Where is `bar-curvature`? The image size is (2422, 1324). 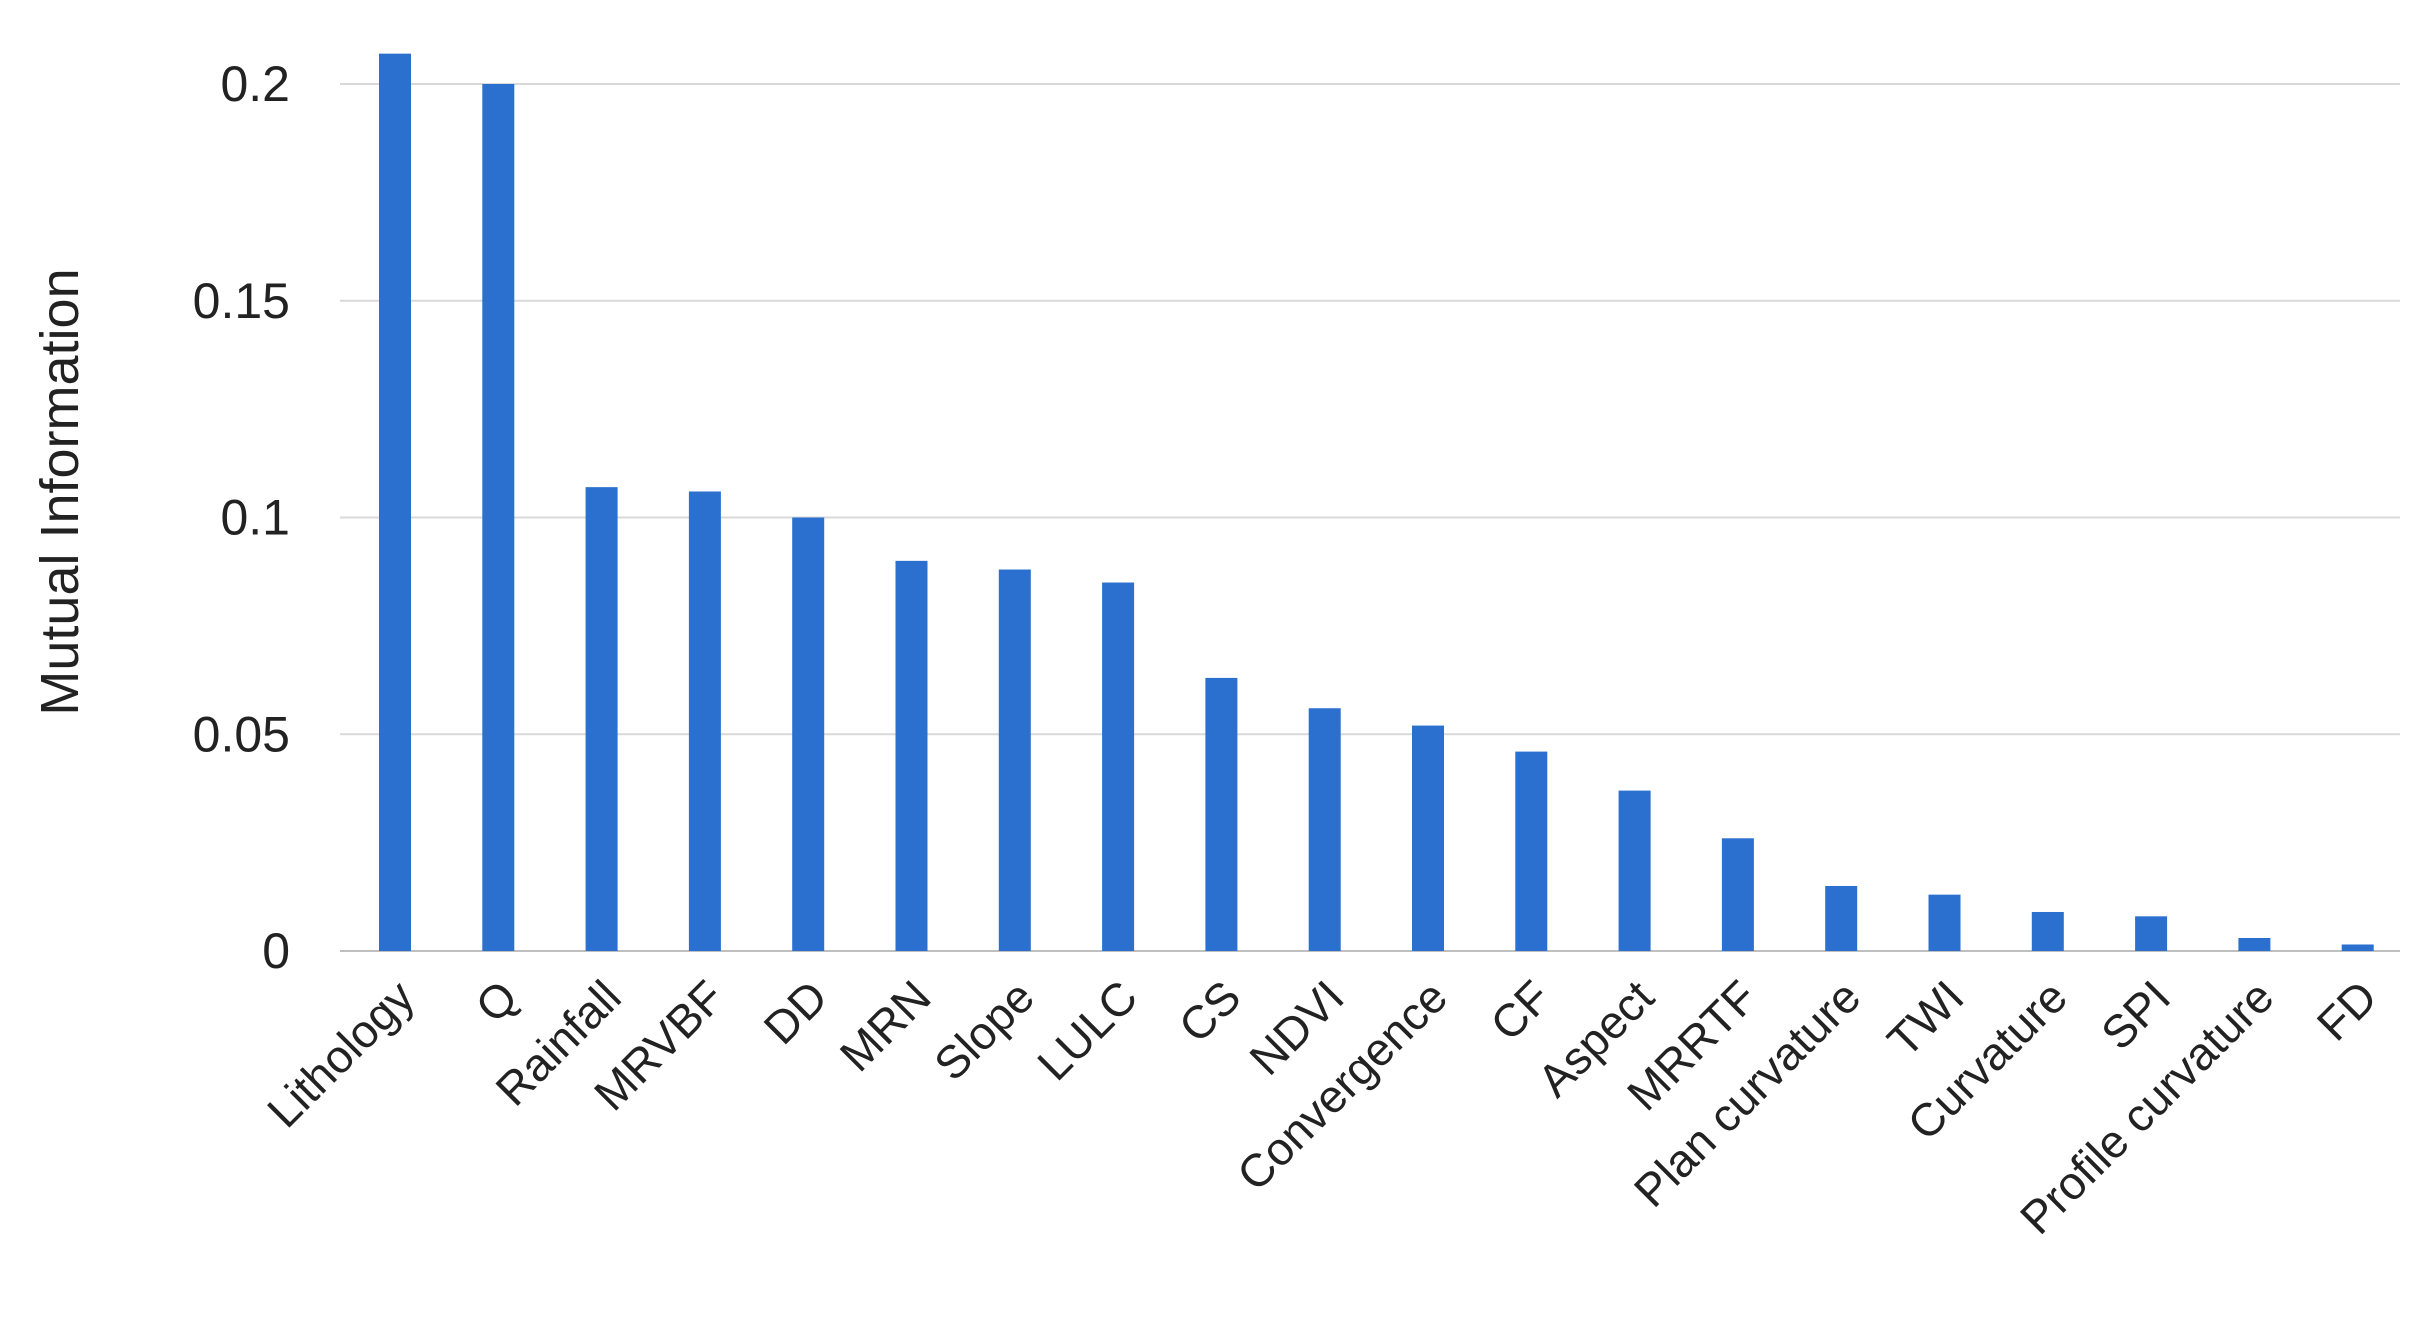 bar-curvature is located at coordinates (2047, 931).